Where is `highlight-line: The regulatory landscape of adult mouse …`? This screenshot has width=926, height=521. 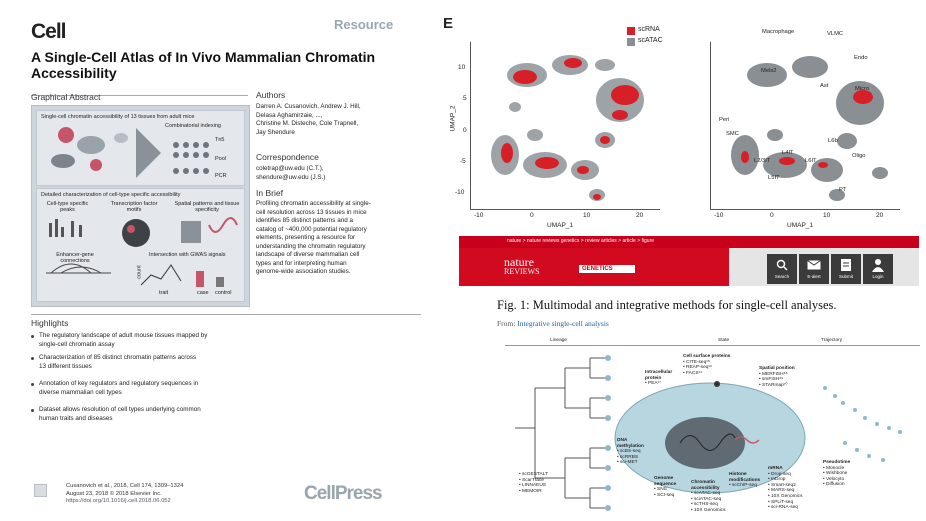
highlight-line: The regulatory landscape of adult mouse … is located at coordinates (123, 335).